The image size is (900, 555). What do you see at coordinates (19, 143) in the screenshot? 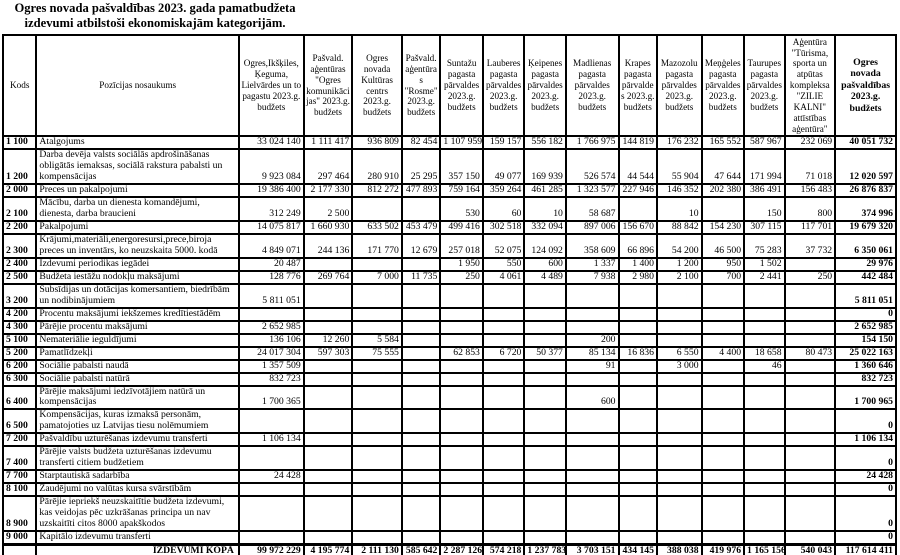
I see `row-code: 1 100` at bounding box center [19, 143].